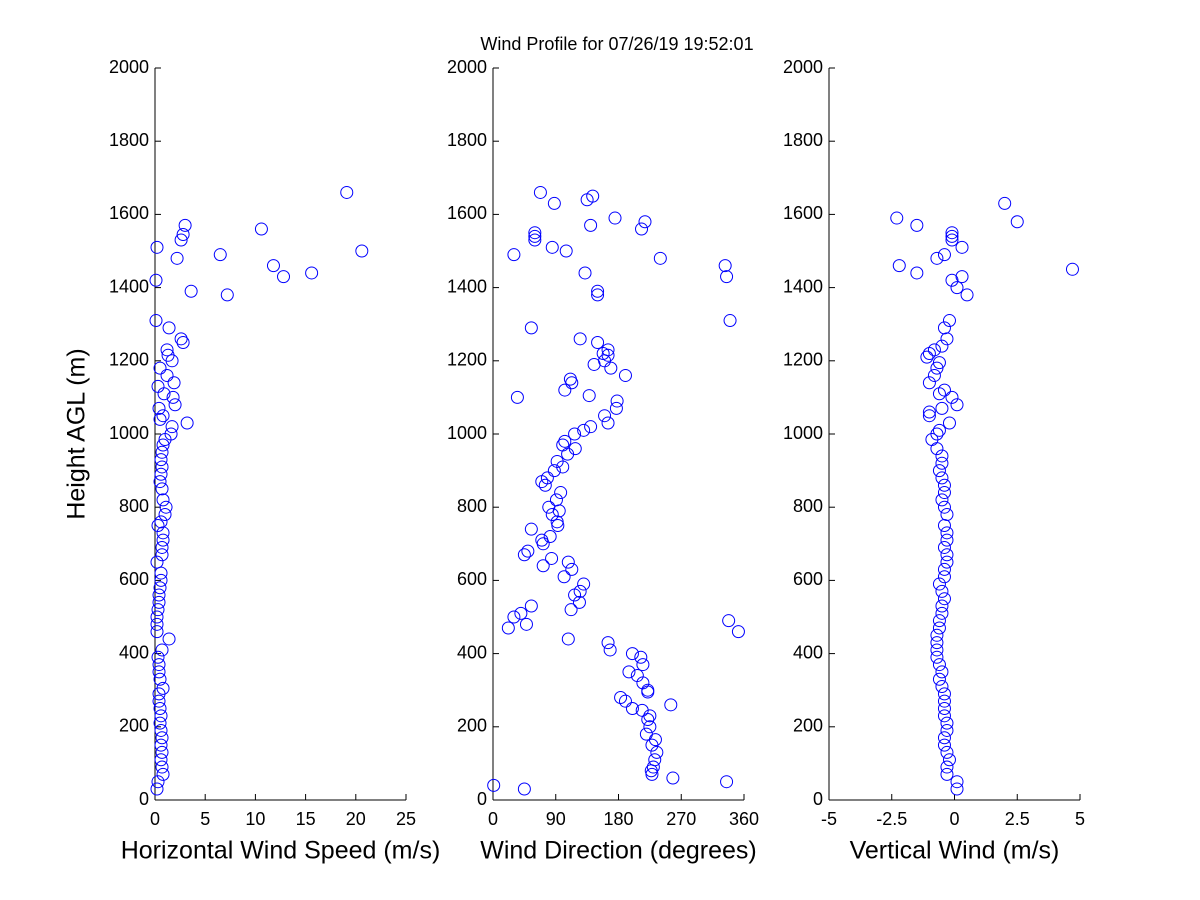  Describe the element at coordinates (808, 506) in the screenshot. I see `y-tick-label: 800` at that location.